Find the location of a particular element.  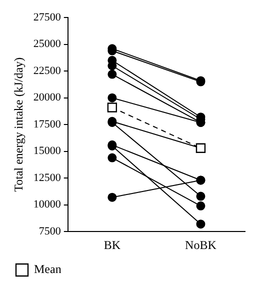

y-tick-label: 10000 is located at coordinates (47, 204).